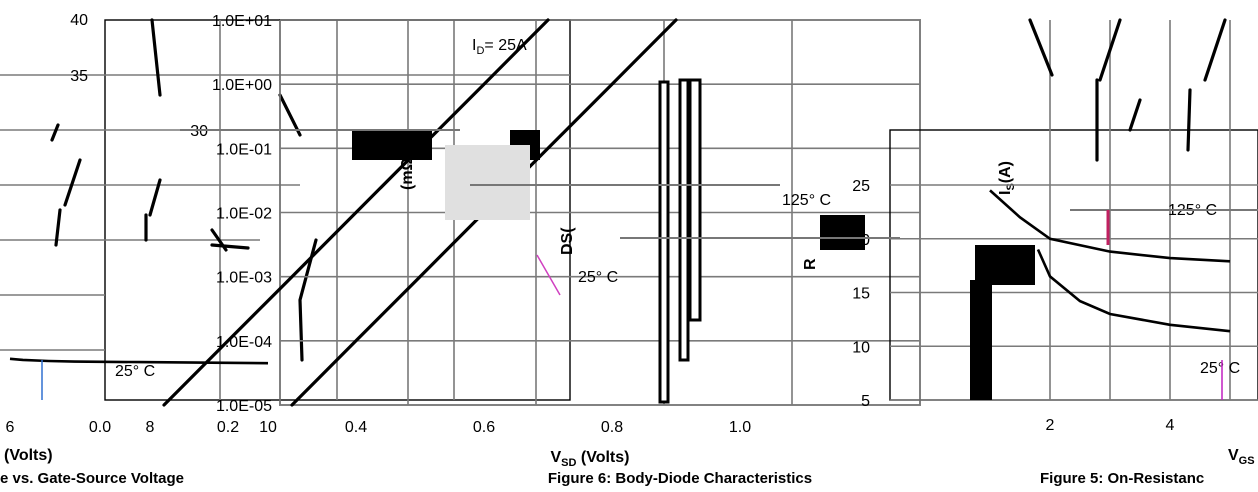 This screenshot has width=1258, height=492. Describe the element at coordinates (139, 361) in the screenshot. I see `left-series-line` at that location.